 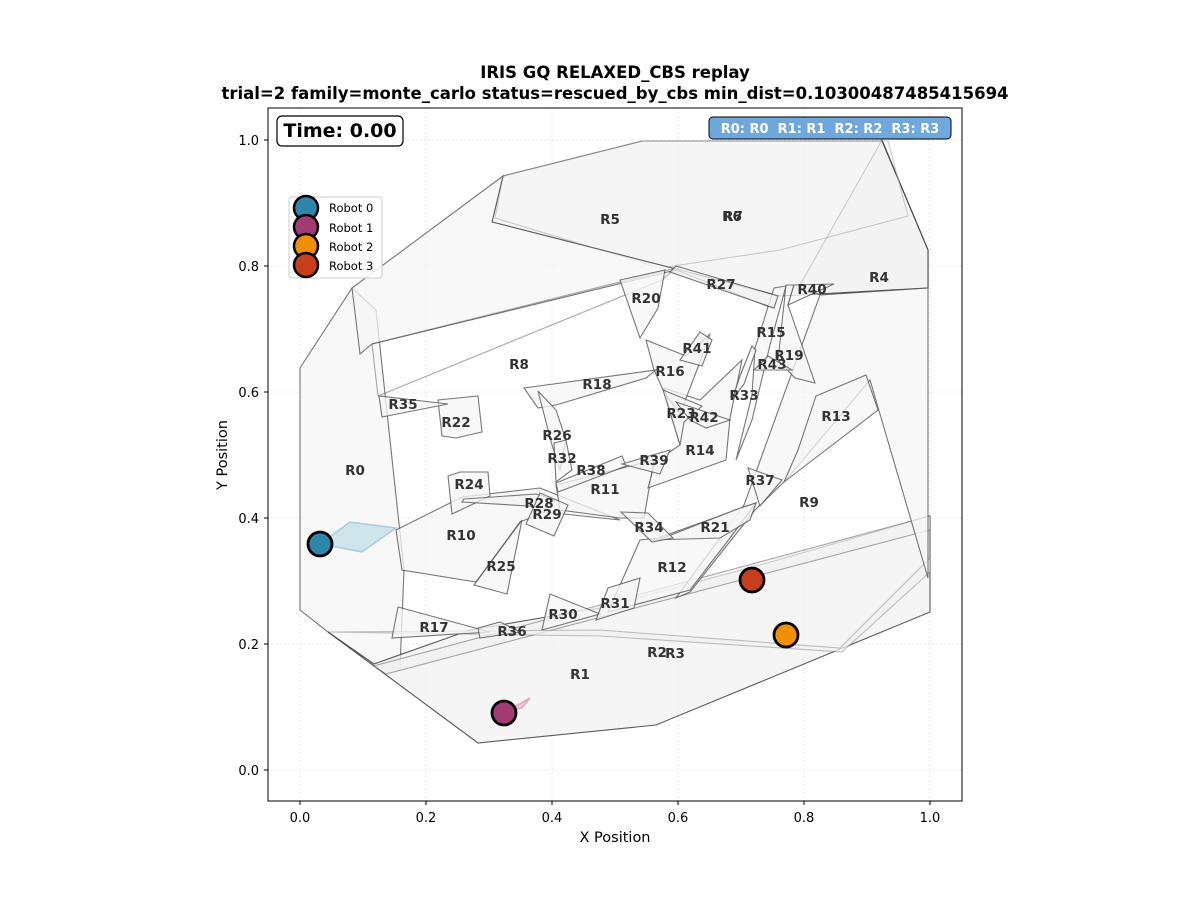 What do you see at coordinates (300, 818) in the screenshot?
I see `x-tick-label: 0.0` at bounding box center [300, 818].